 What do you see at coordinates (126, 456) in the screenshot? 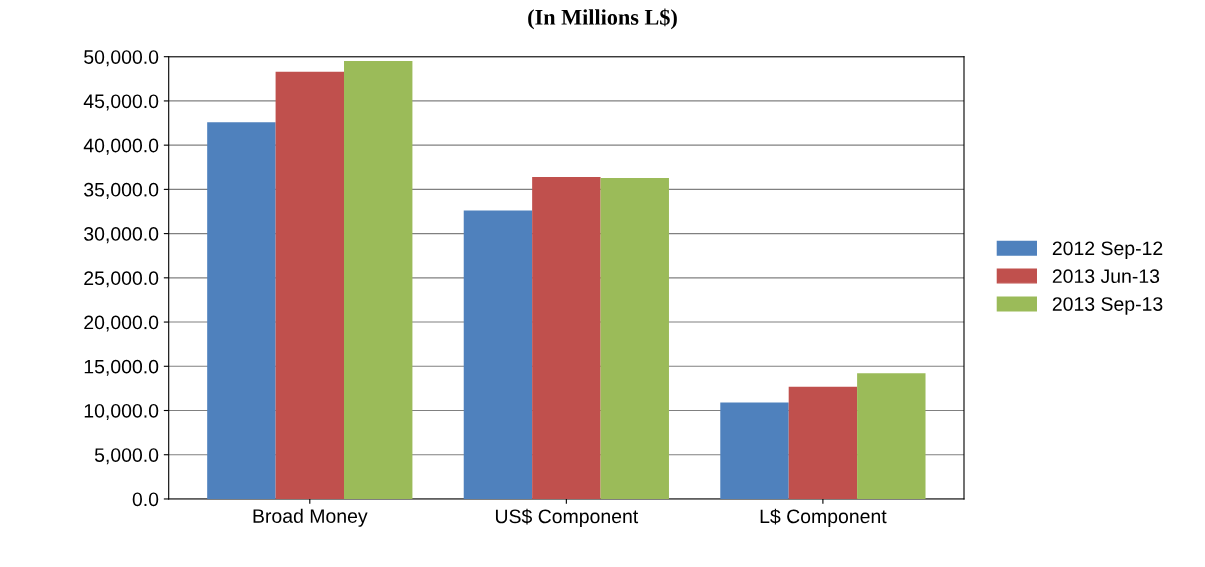
I see `y-tick-label: 5,000.0` at bounding box center [126, 456].